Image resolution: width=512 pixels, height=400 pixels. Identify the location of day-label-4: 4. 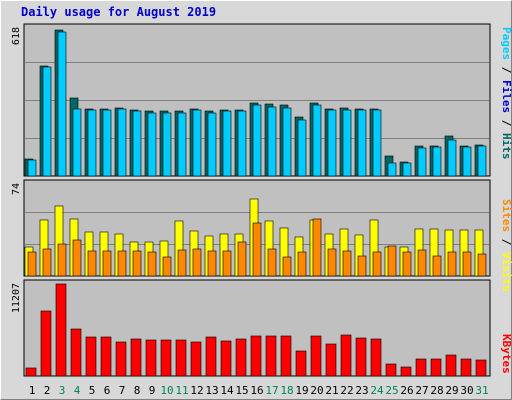
(77, 390).